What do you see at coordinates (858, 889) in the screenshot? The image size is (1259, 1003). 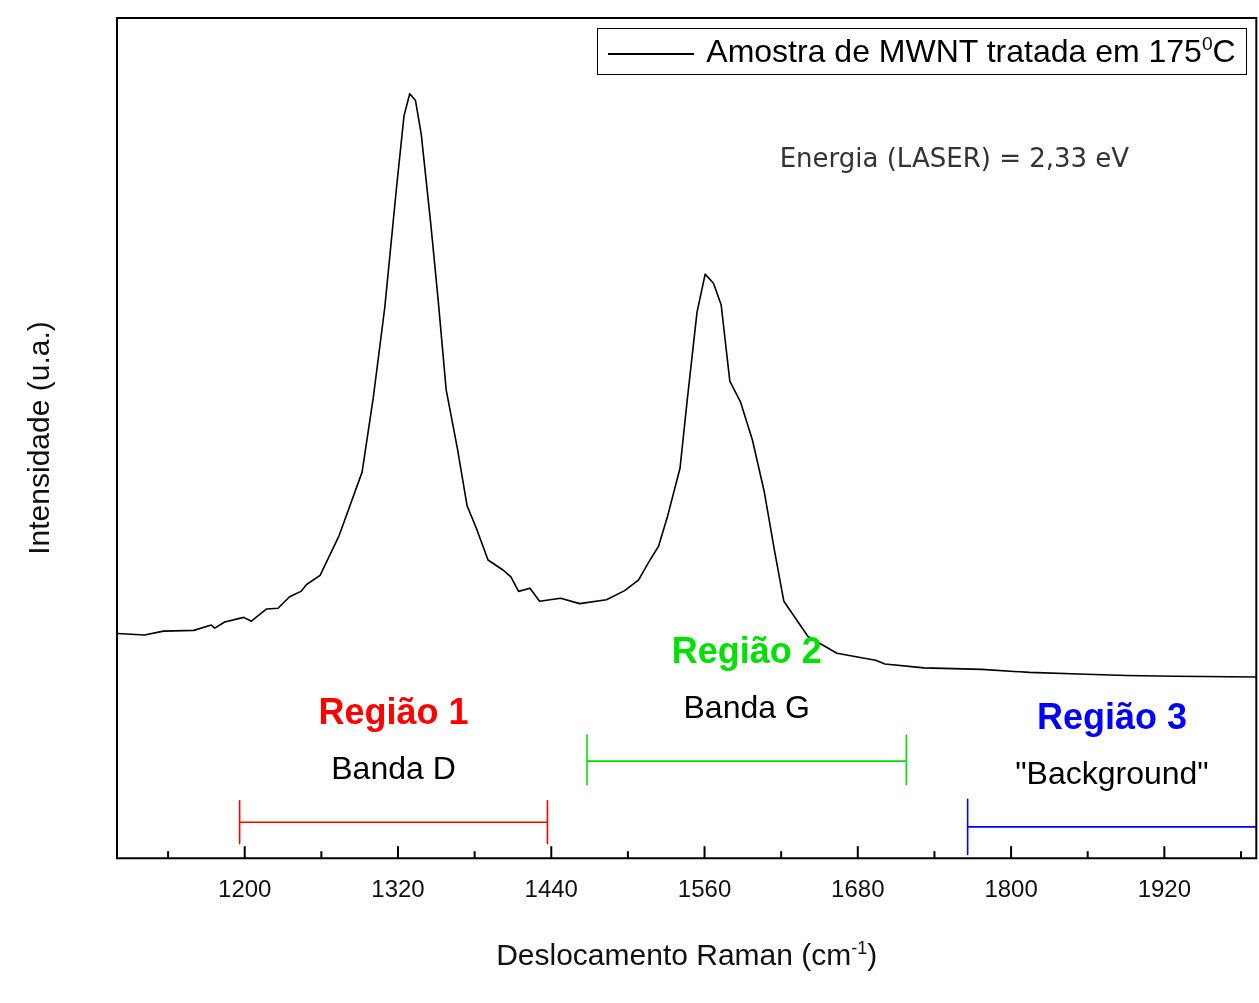 I see `x-tick-label: 1680` at bounding box center [858, 889].